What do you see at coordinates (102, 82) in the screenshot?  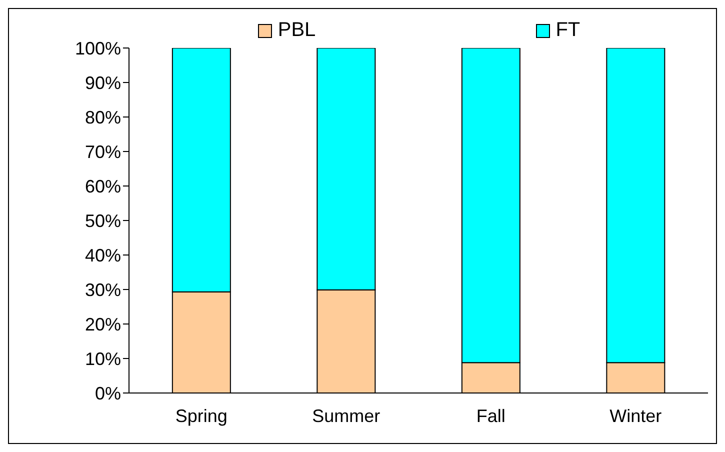 I see `y-tick-label: 90%` at bounding box center [102, 82].